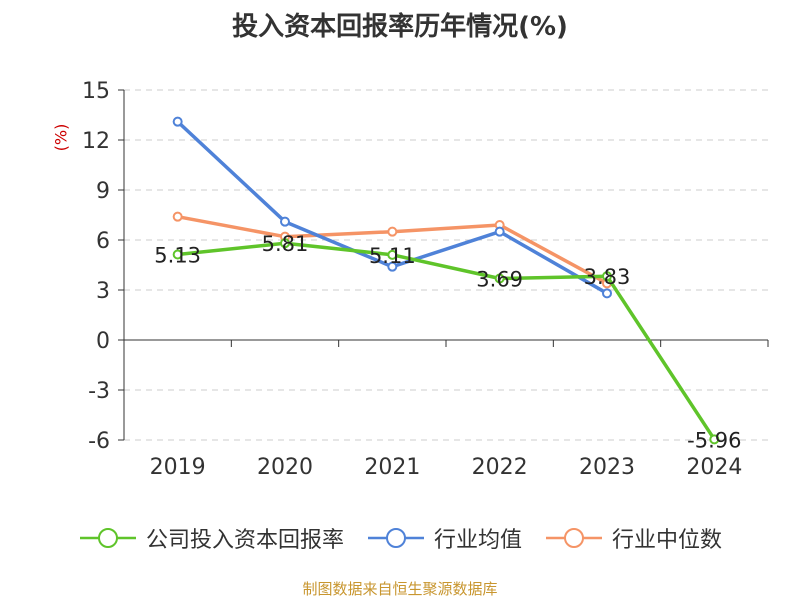 The image size is (800, 600). Describe the element at coordinates (103, 241) in the screenshot. I see `y-tick-label: 6` at that location.